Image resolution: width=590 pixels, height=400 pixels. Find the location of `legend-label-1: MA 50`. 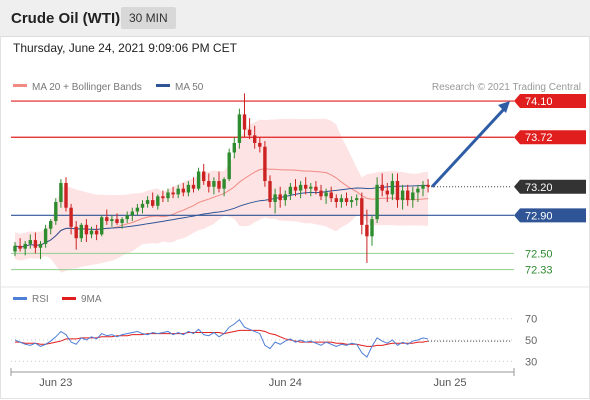

legend-label-1: MA 50 is located at coordinates (189, 87).